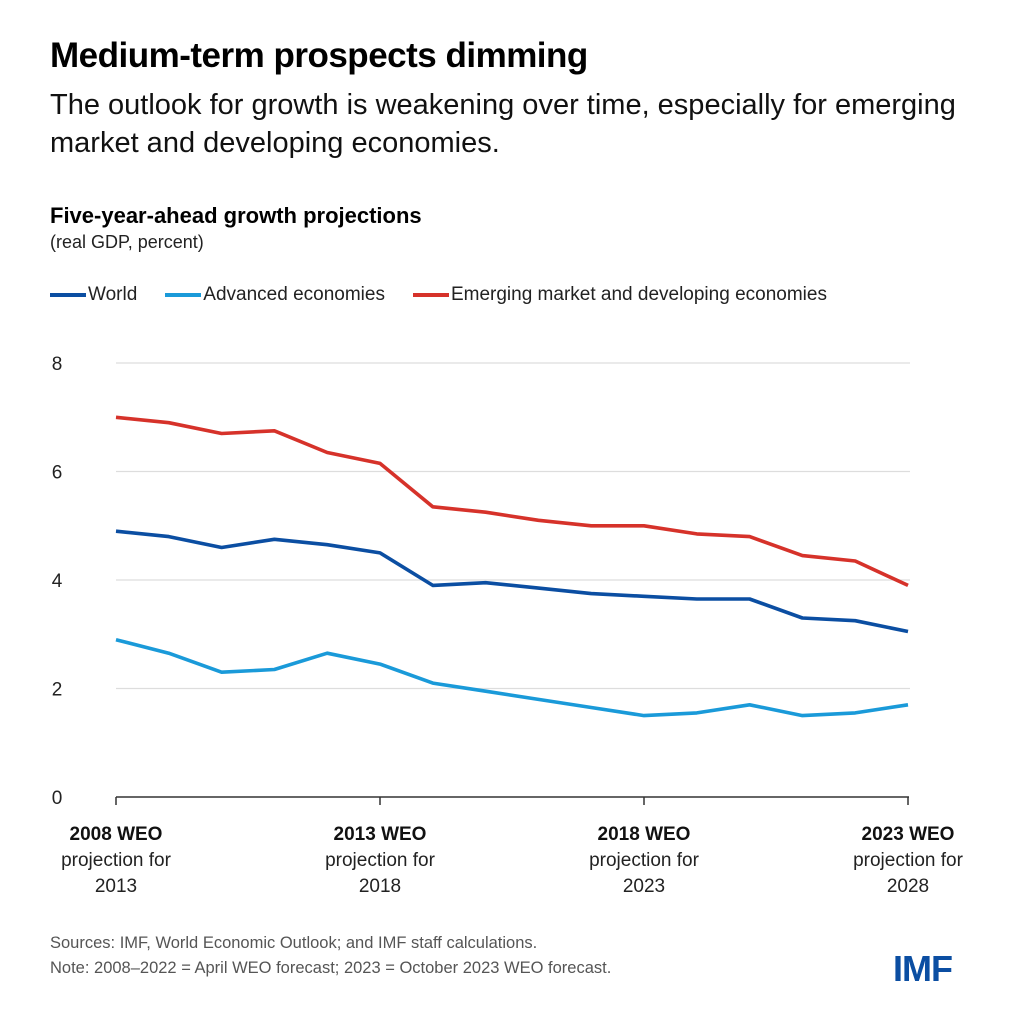 The height and width of the screenshot is (1024, 1024). Describe the element at coordinates (923, 968) in the screenshot. I see `imf-logo: IMF` at that location.